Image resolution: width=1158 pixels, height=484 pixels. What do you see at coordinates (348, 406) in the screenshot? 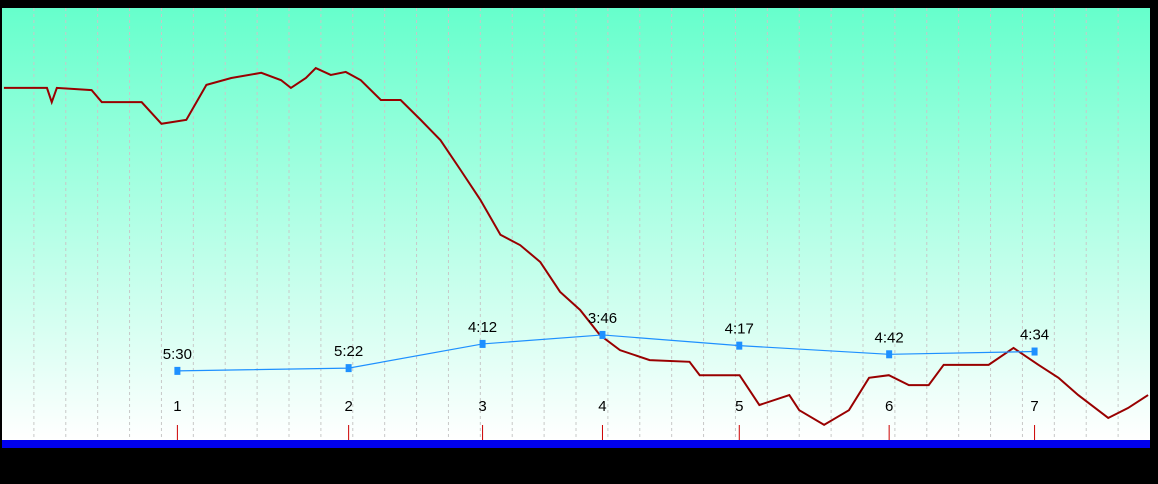
I see `lap-label: 2` at bounding box center [348, 406].